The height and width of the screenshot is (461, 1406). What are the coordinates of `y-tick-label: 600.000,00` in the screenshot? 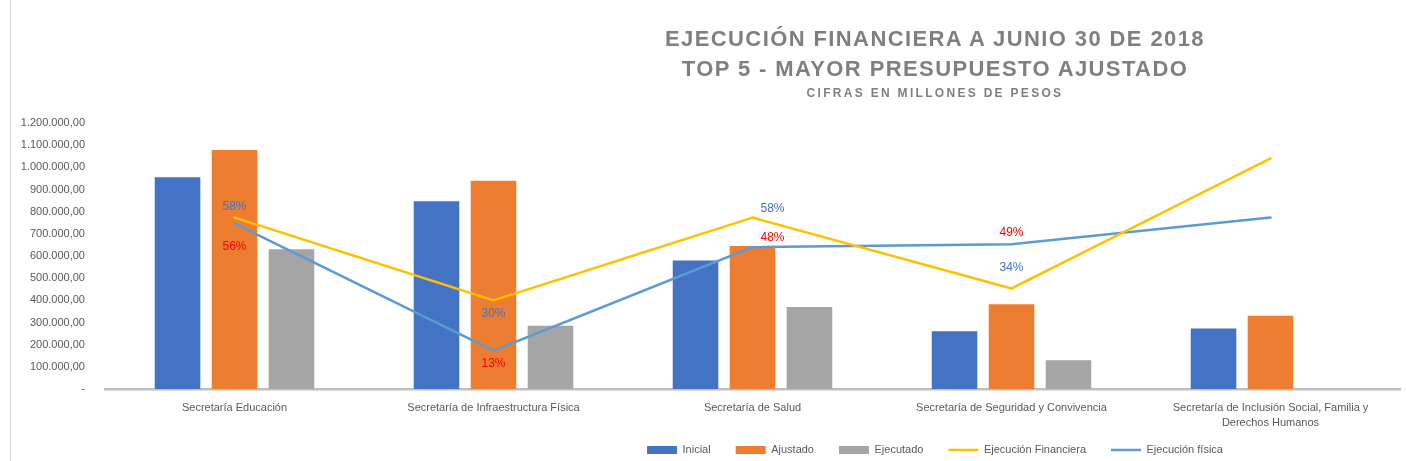 It's located at (57, 255).